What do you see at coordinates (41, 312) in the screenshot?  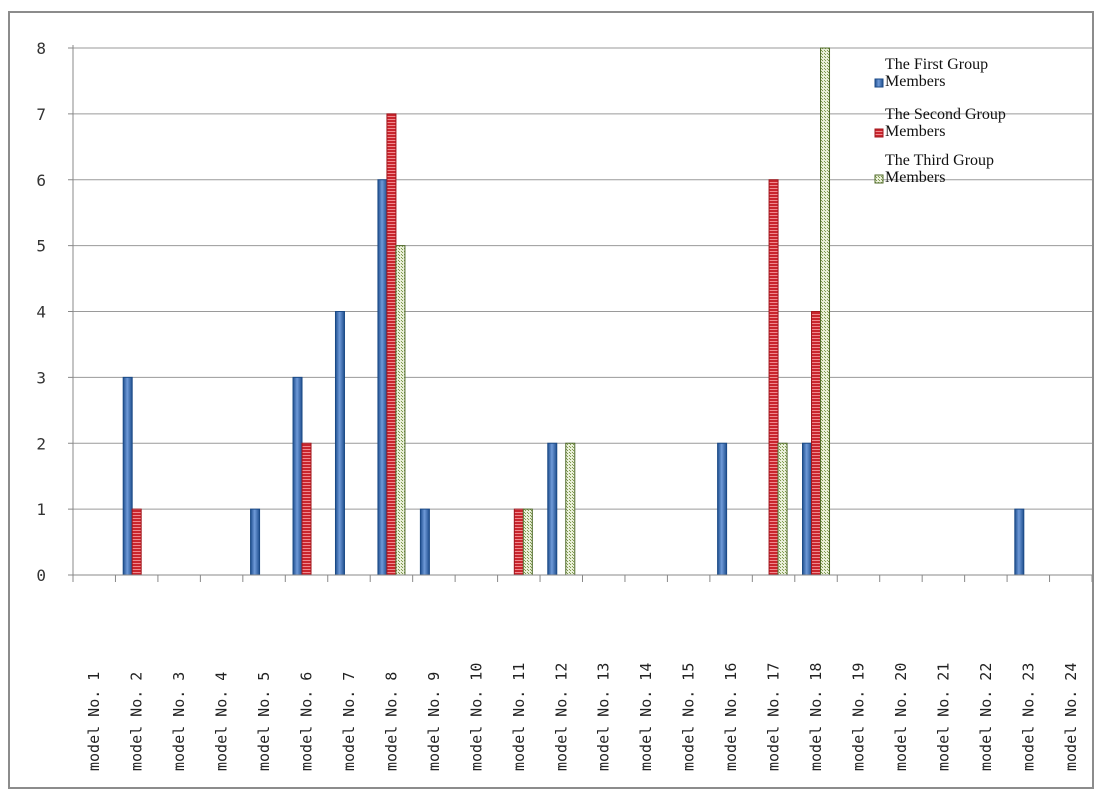 I see `y-tick-label: 4` at bounding box center [41, 312].